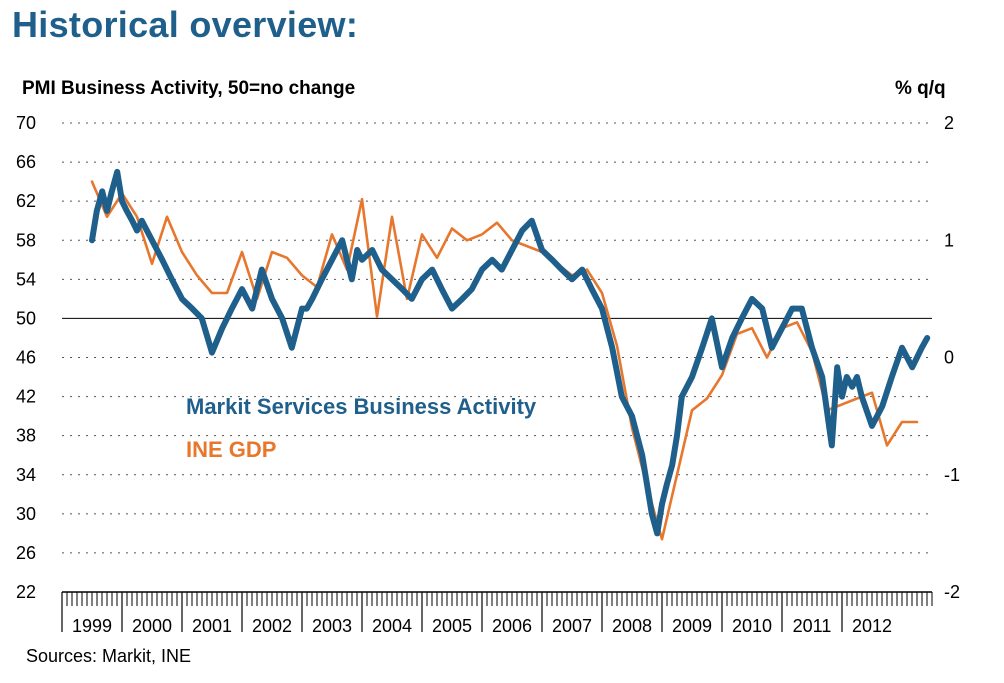  What do you see at coordinates (189, 88) in the screenshot?
I see `left-axis-label: PMI Business Activity, 50=no change` at bounding box center [189, 88].